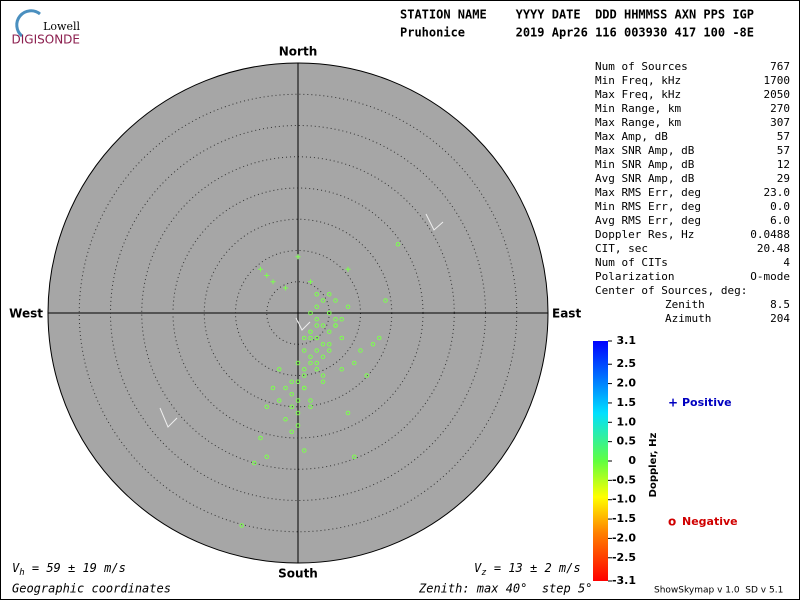 Image resolution: width=800 pixels, height=600 pixels. I want to click on colorbar-tick-label: 2.5, so click(627, 363).